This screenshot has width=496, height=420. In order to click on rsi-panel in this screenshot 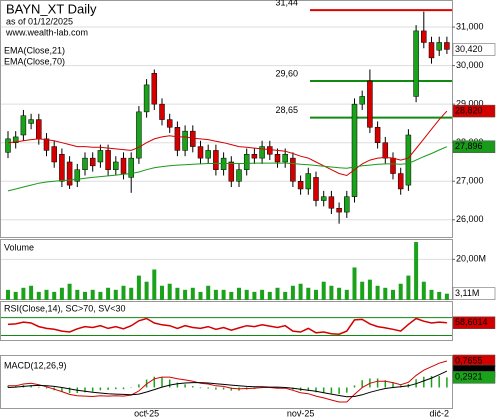, I will do `click(226, 321)`.